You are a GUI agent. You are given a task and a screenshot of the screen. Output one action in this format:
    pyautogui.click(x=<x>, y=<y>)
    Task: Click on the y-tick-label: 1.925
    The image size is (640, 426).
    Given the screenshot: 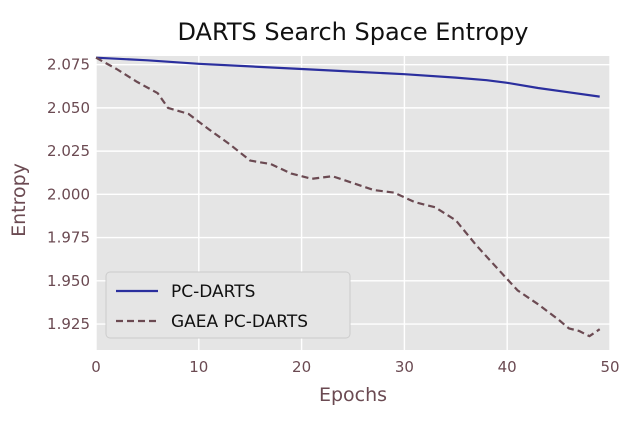 What is the action you would take?
    pyautogui.click(x=68, y=324)
    